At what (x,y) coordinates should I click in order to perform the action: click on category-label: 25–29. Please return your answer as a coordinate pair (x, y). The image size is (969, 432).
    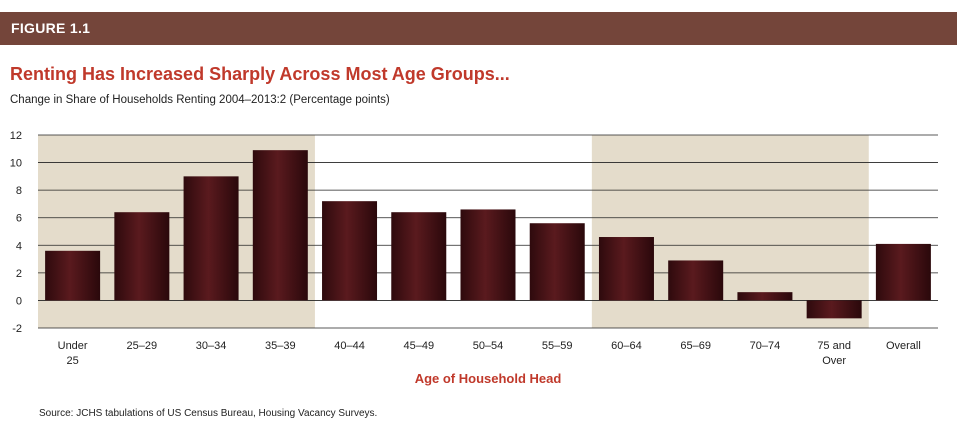
    Looking at the image, I should click on (142, 346).